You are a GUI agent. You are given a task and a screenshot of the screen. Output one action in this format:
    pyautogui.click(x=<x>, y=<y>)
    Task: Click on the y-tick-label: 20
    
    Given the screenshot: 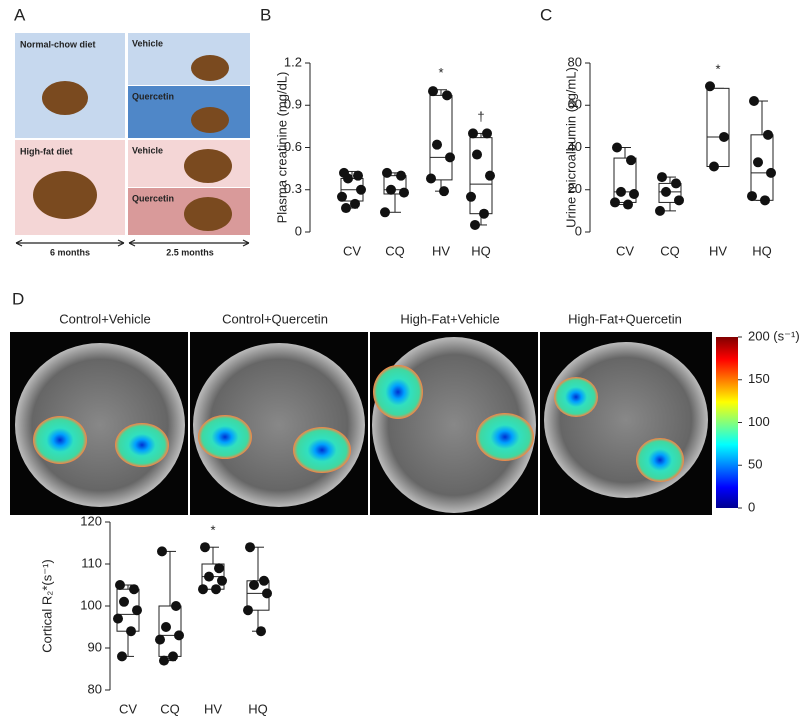 What is the action you would take?
    pyautogui.click(x=575, y=188)
    